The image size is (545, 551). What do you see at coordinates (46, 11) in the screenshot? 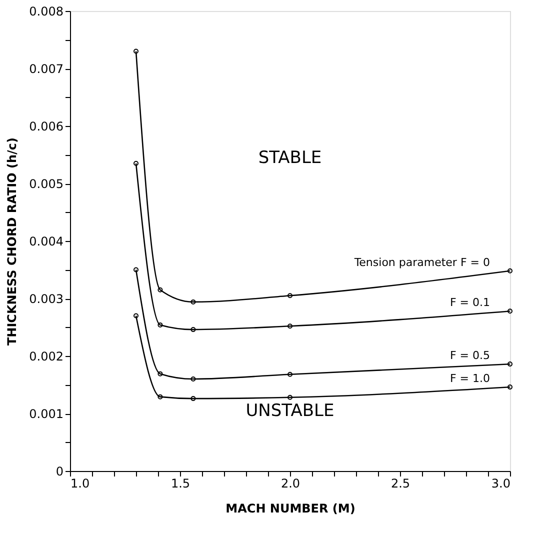
I see `y-tick-label: 0.008` at bounding box center [46, 11].